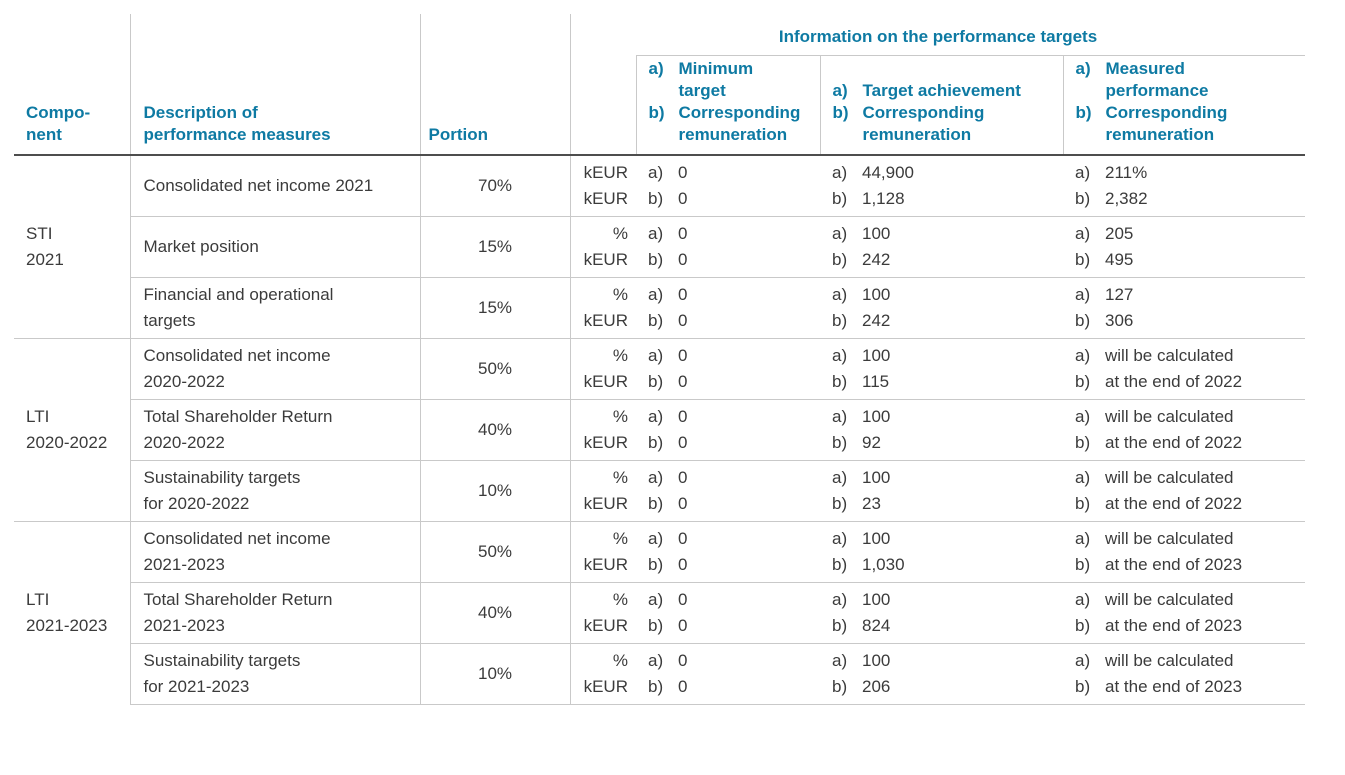  Describe the element at coordinates (871, 503) in the screenshot. I see `target-achievement-b-value: 23` at that location.